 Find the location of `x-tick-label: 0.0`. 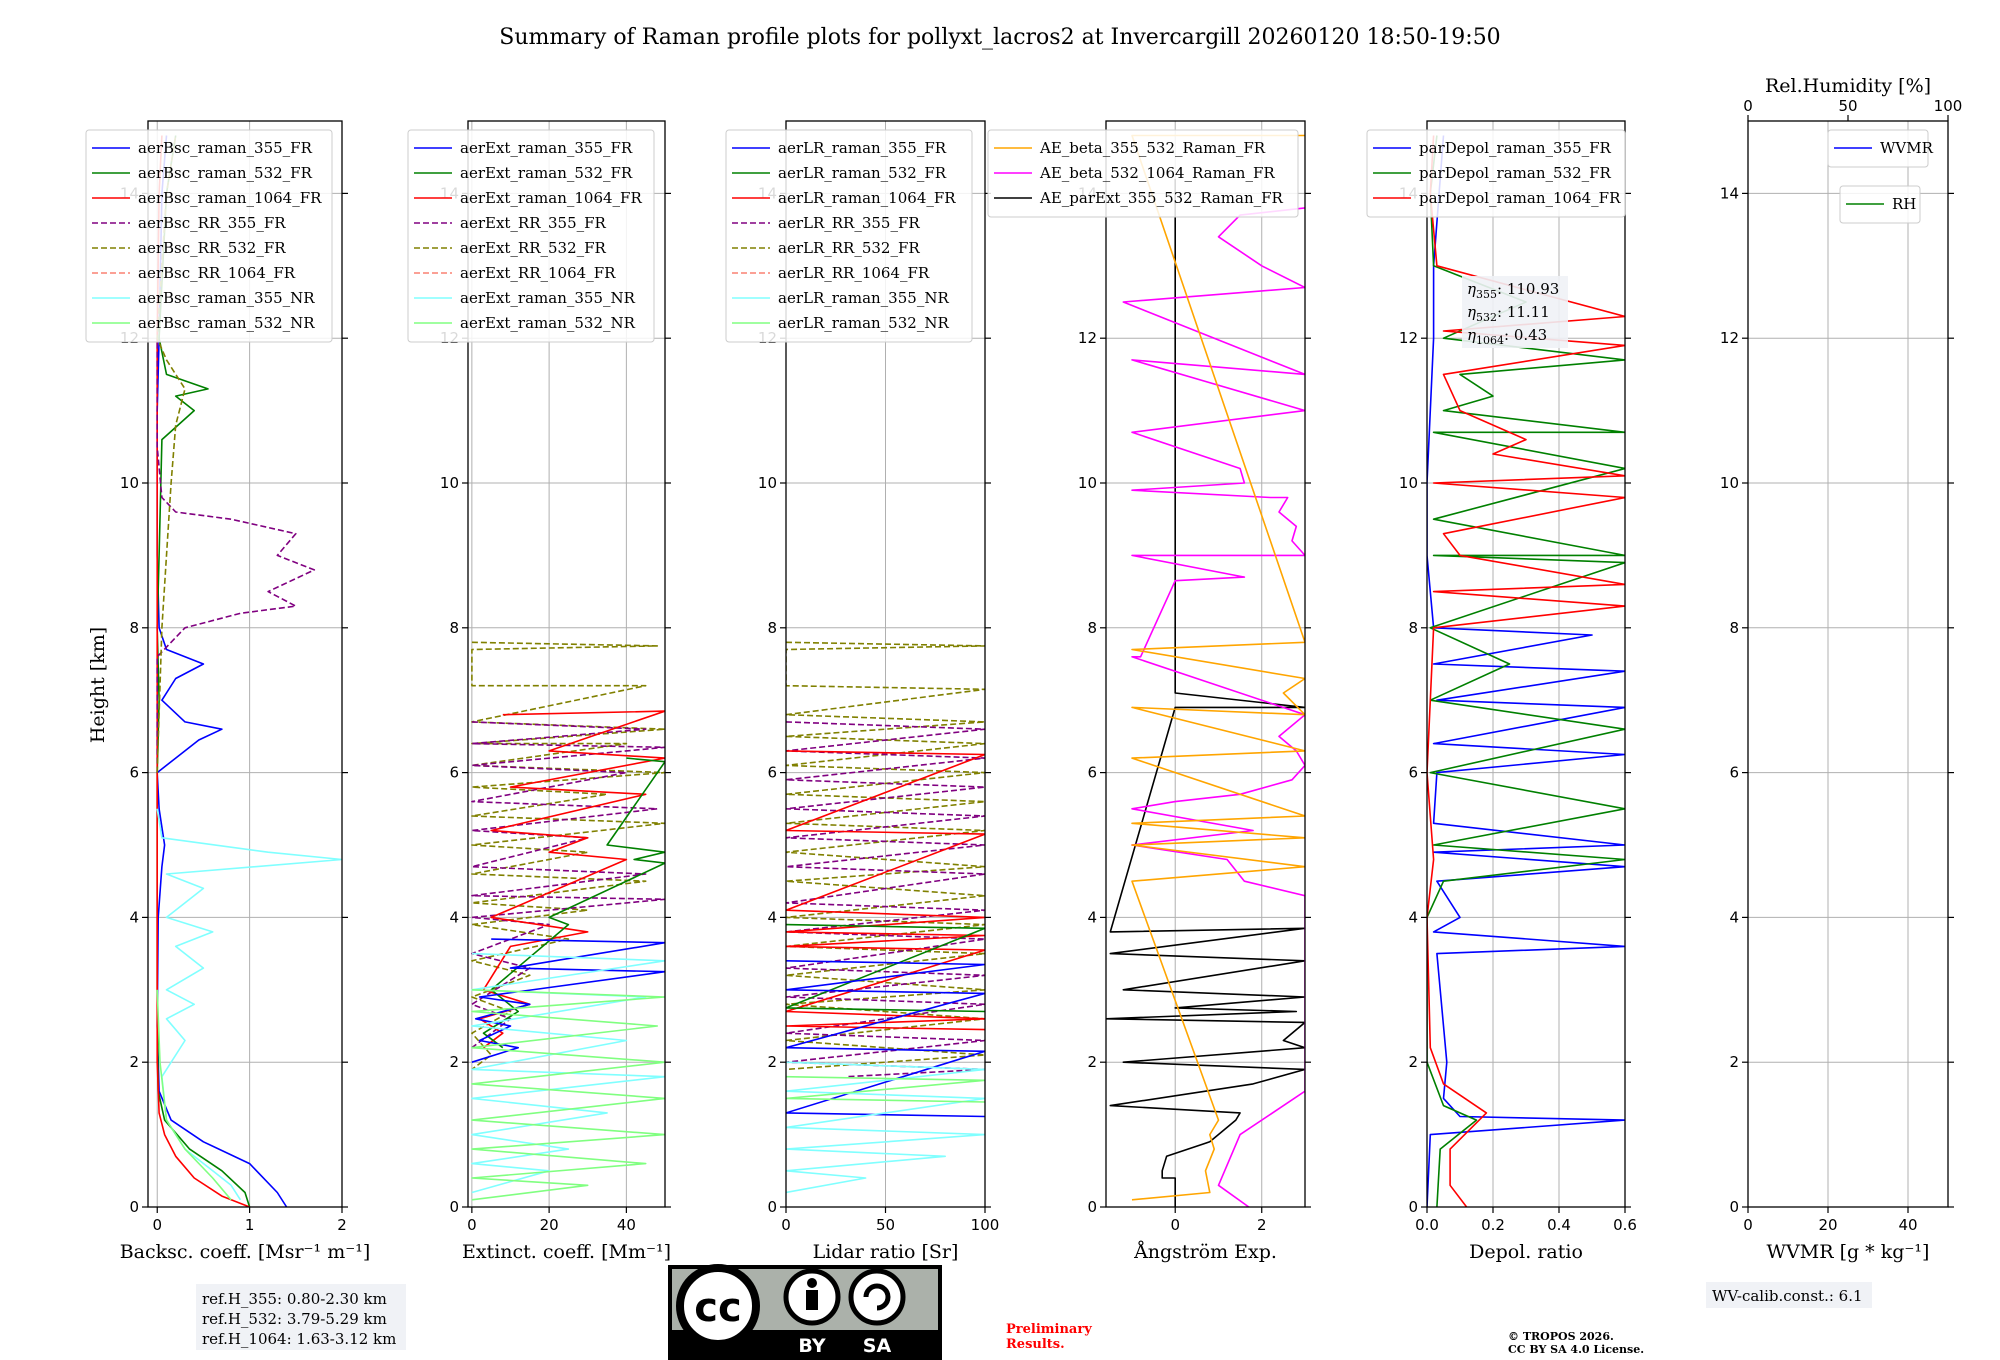

x-tick-label: 0.0 is located at coordinates (1427, 1225).